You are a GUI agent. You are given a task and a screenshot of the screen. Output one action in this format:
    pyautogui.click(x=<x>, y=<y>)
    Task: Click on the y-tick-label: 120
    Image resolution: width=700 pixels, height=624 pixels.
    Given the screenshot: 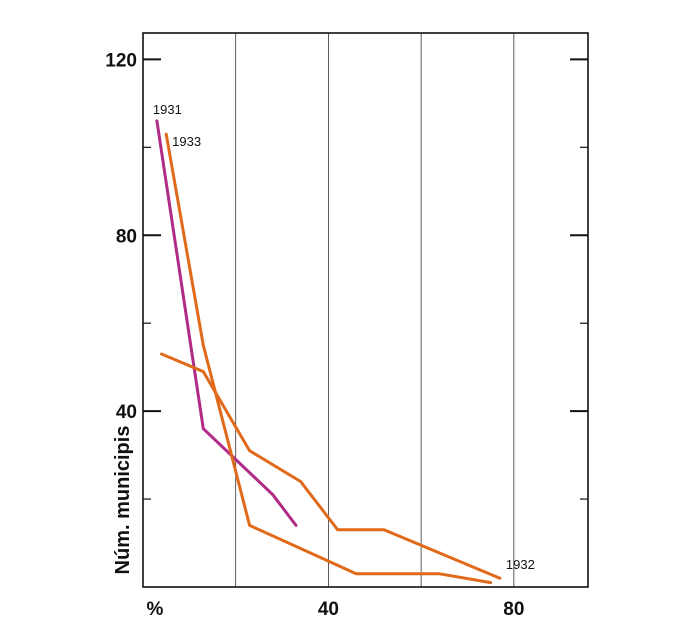 What is the action you would take?
    pyautogui.click(x=121, y=60)
    